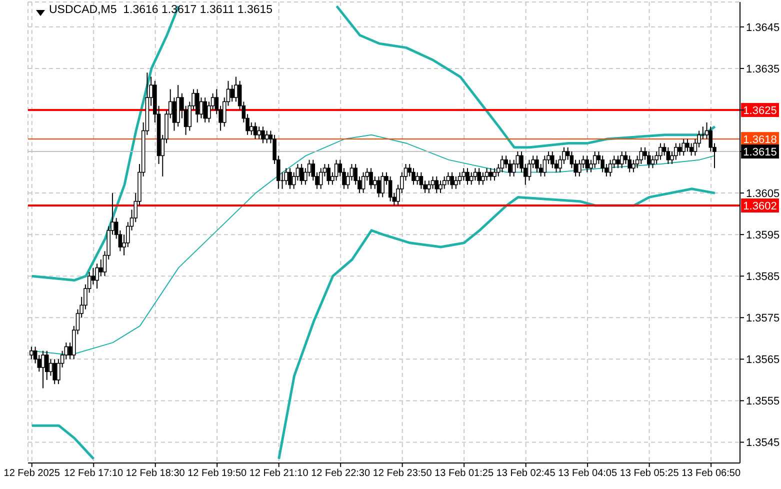  Describe the element at coordinates (760, 110) in the screenshot. I see `ref-line-label: 1.3625` at that location.